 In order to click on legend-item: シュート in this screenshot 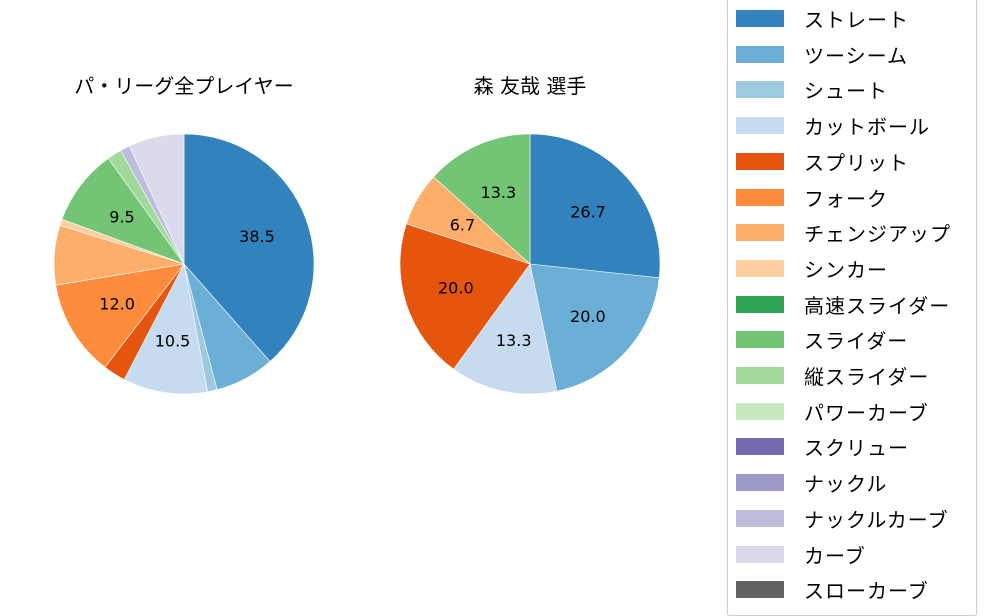, I will do `click(852, 88)`.